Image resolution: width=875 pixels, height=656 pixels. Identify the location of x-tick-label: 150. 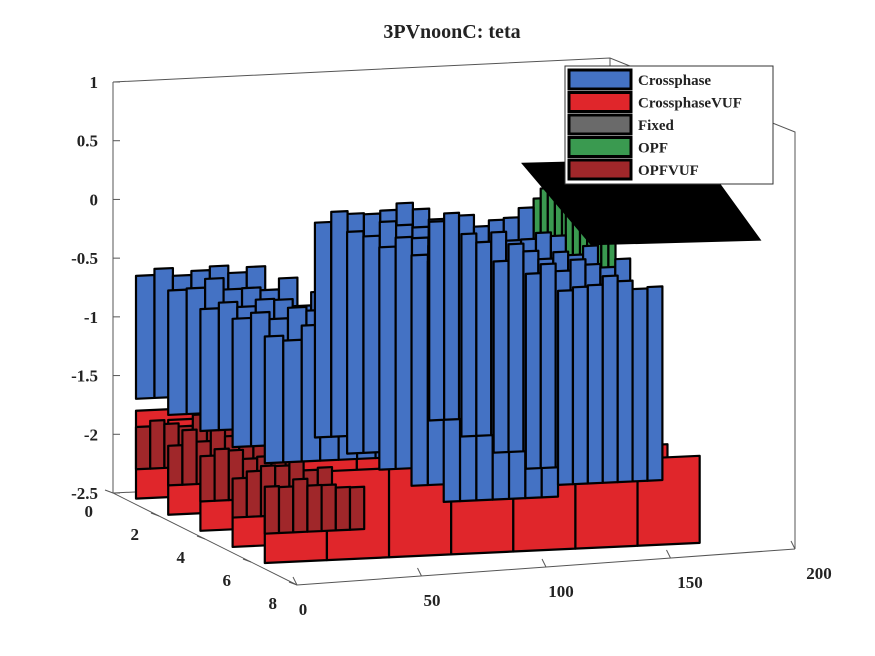
(690, 582).